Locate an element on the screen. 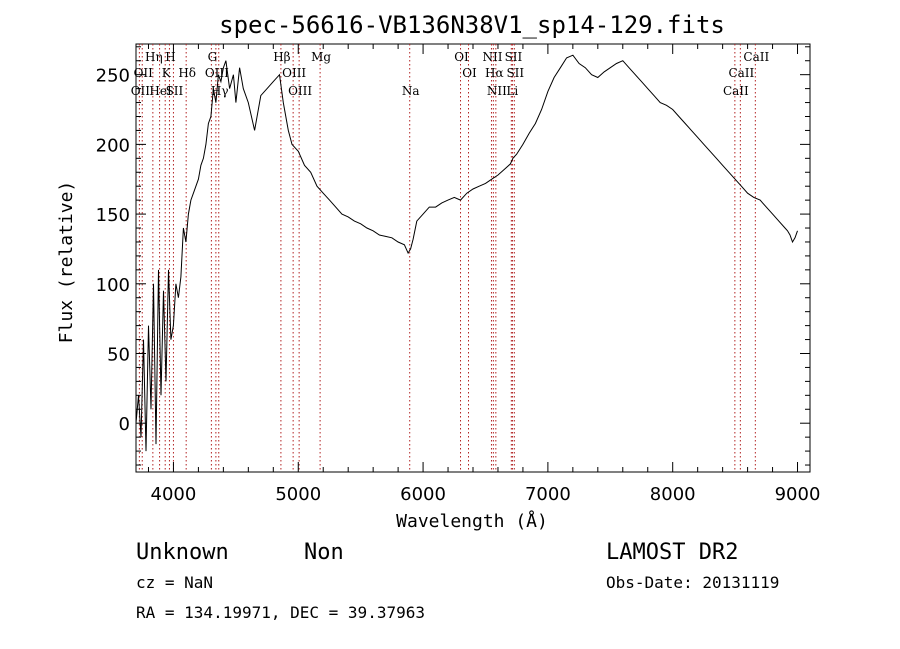 Image resolution: width=900 pixels, height=649 pixels. x-tick-label: 9000 is located at coordinates (798, 494).